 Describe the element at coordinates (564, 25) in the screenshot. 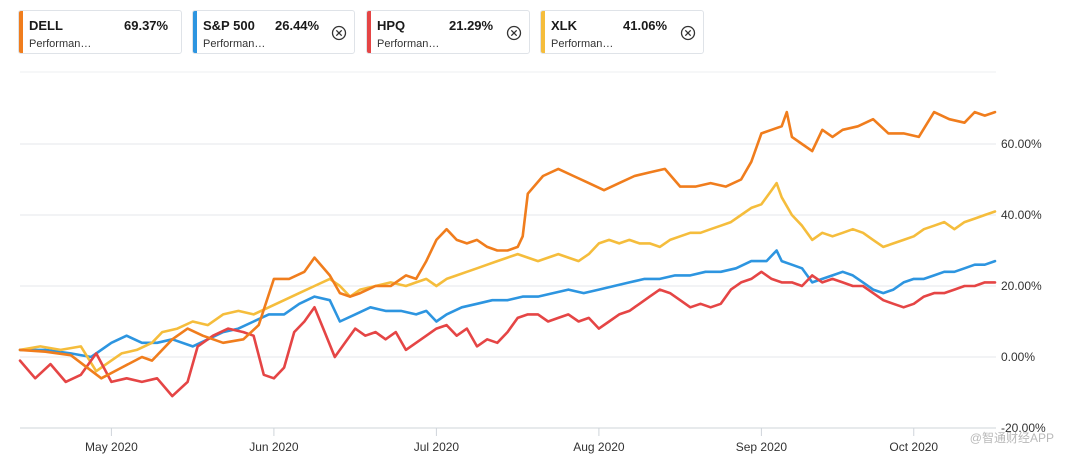

I see `legend-ticker: XLK` at that location.